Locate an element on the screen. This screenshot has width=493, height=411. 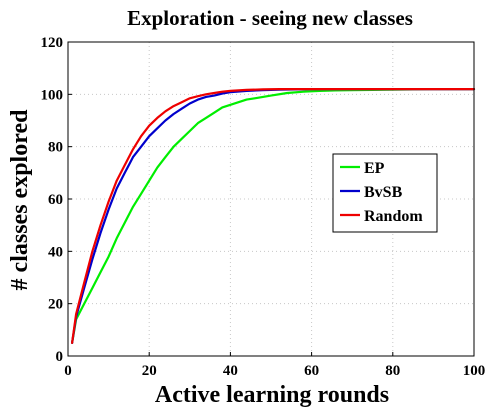
x-axis-ticks: 0 20 40 60 80 100 is located at coordinates (274, 365).